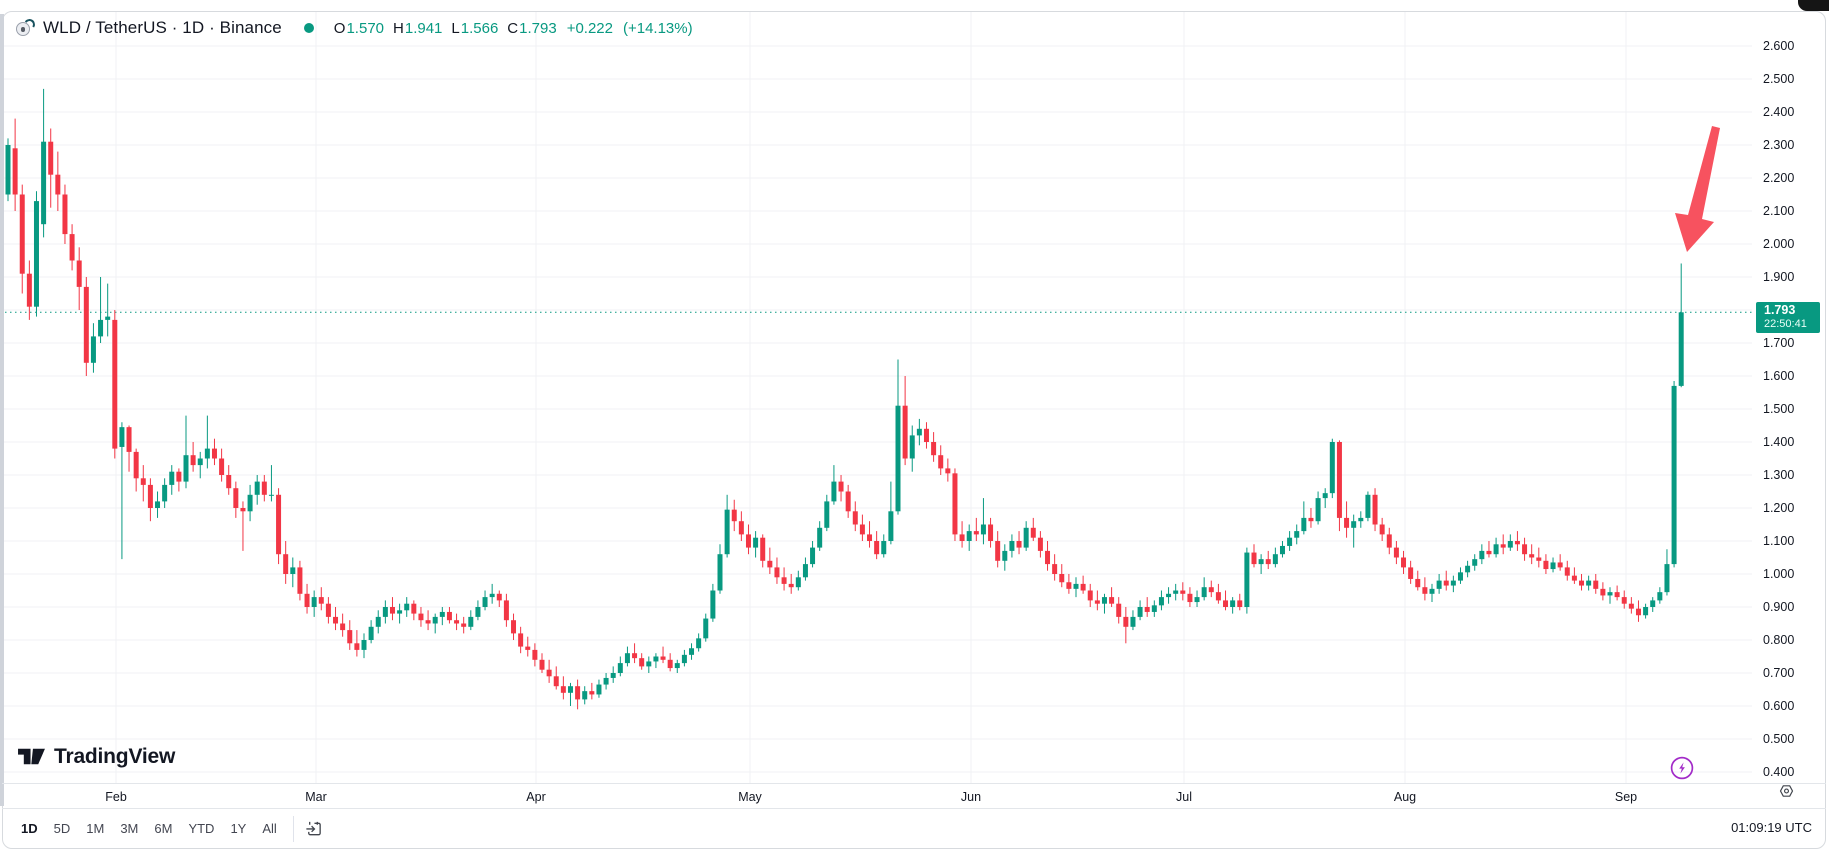  What do you see at coordinates (1788, 318) in the screenshot?
I see `last-price-badge: 1.793 22:50:41` at bounding box center [1788, 318].